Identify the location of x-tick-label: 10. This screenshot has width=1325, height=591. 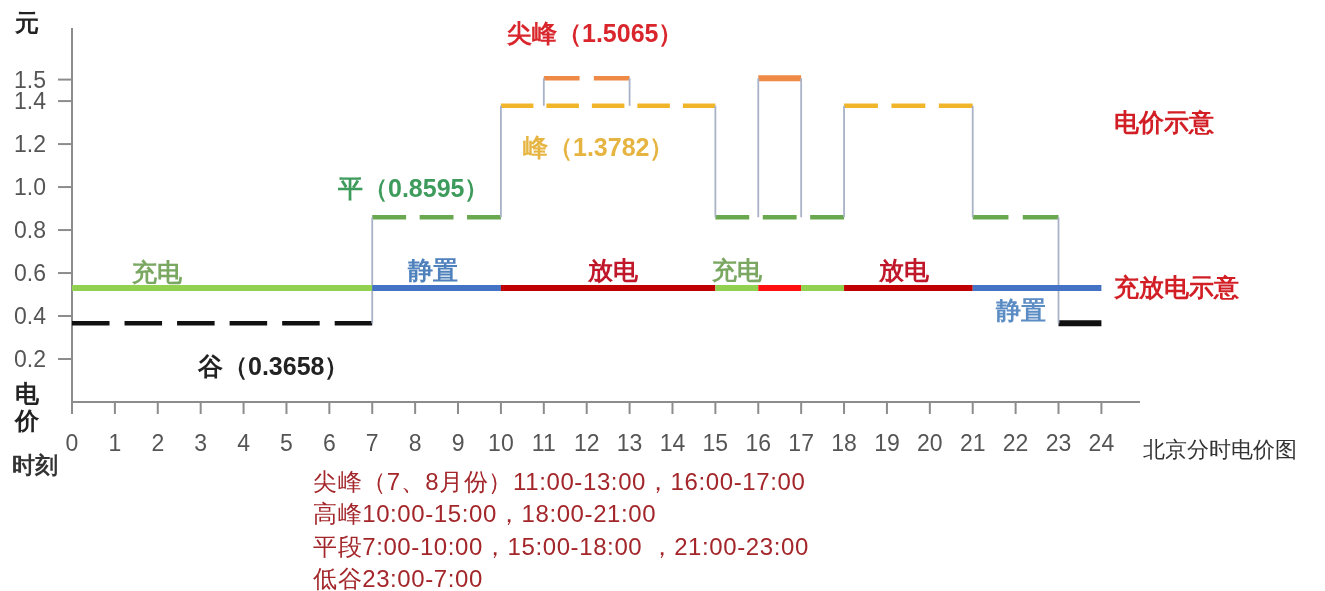
(501, 443).